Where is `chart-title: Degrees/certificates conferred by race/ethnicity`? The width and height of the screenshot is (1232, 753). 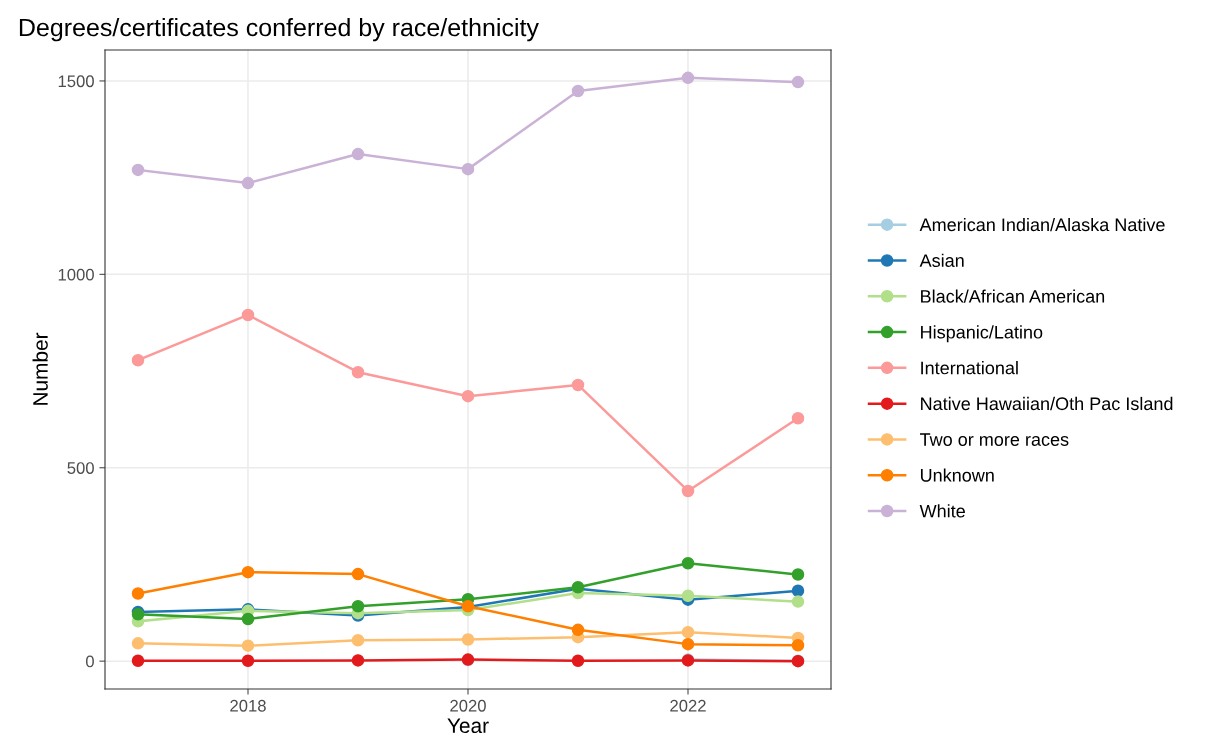 chart-title: Degrees/certificates conferred by race/ethnicity is located at coordinates (279, 29).